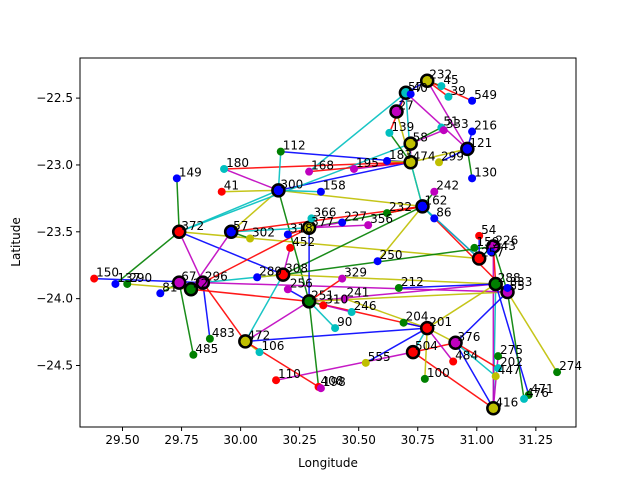 Image resolution: width=640 pixels, height=480 pixels. Describe the element at coordinates (536, 440) in the screenshot. I see `x-tick-label: 31.25` at that location.